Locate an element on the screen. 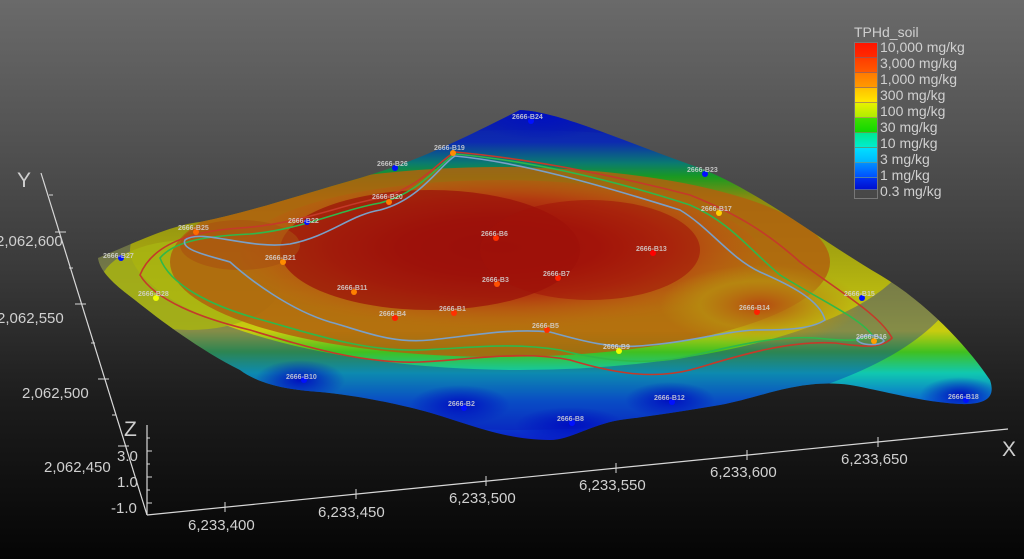 Image resolution: width=1024 pixels, height=559 pixels. point-b18: 2666-B18 is located at coordinates (963, 398).